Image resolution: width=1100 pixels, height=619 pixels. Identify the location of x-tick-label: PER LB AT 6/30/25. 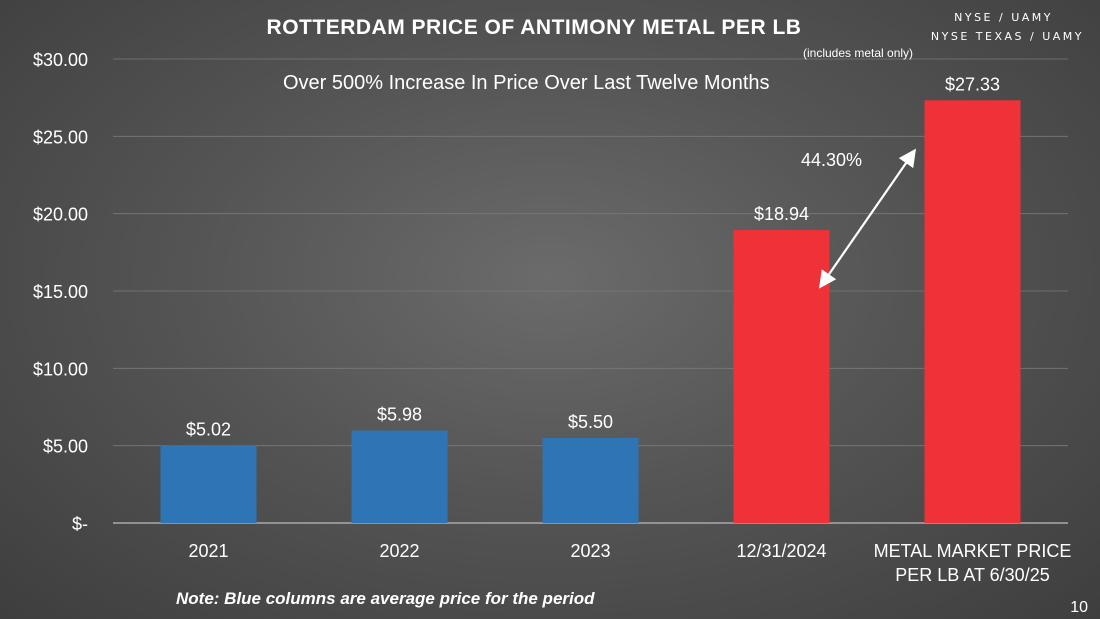
(972, 575).